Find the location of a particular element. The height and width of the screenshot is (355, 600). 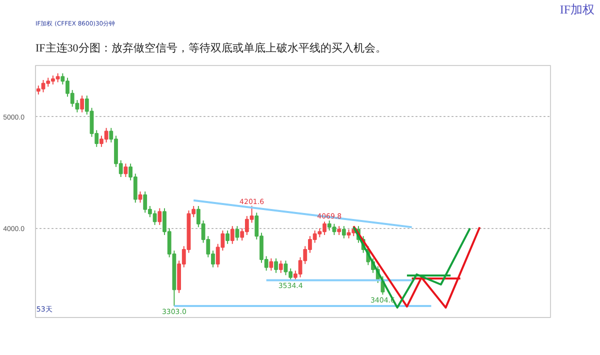

chart-title: IF主连30分图：放弃做空信号，等待双底或单底上破水平线的买入机会。 is located at coordinates (211, 48).